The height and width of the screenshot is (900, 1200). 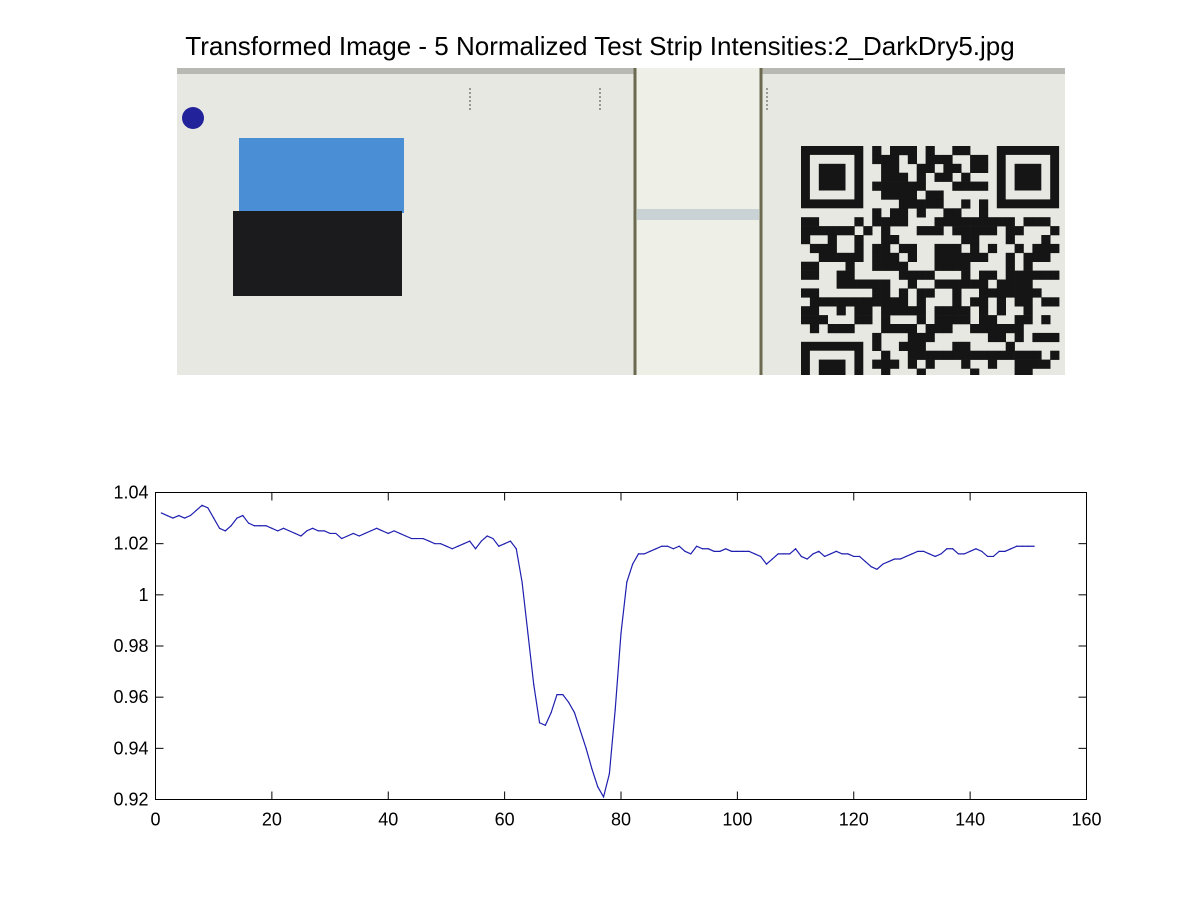 What do you see at coordinates (193, 118) in the screenshot?
I see `registration-dot` at bounding box center [193, 118].